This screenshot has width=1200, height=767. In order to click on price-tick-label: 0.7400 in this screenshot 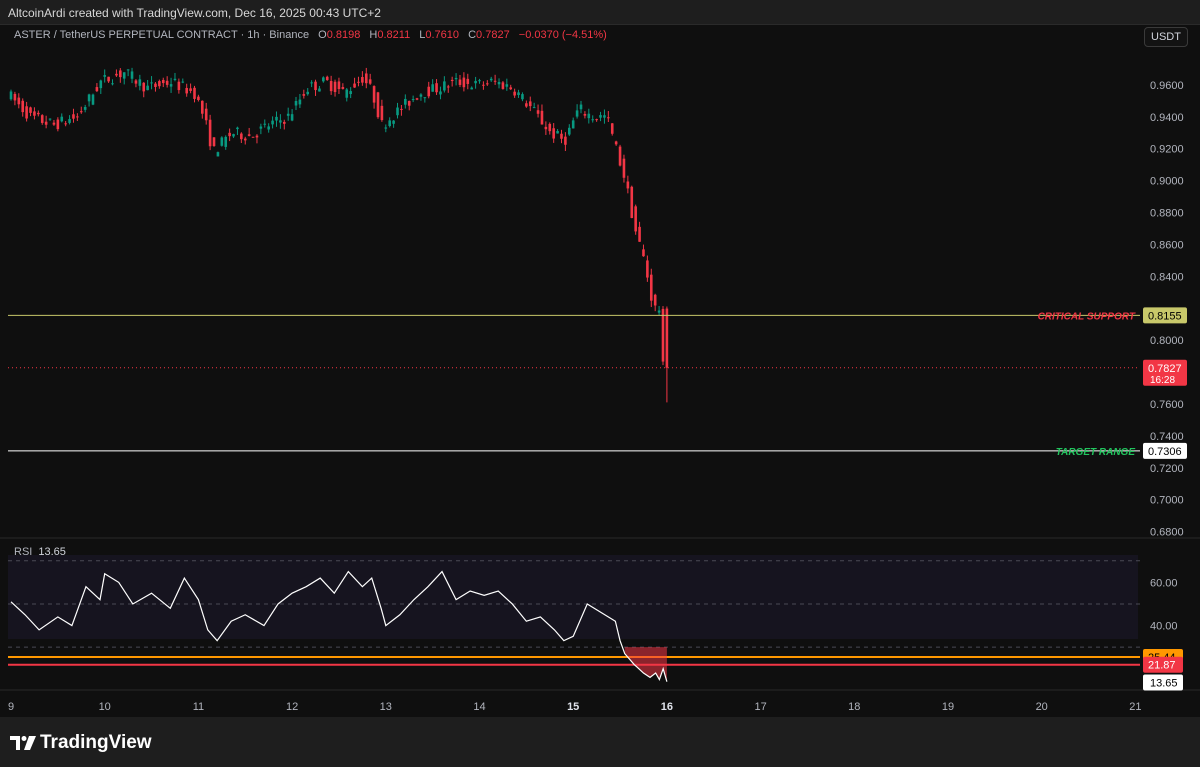, I will do `click(1167, 437)`.